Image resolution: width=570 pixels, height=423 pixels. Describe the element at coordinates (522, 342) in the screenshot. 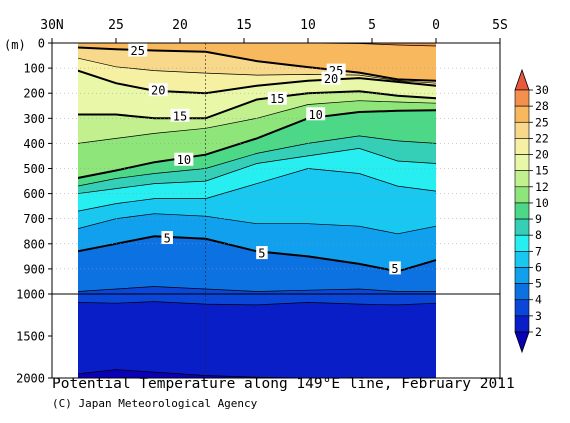

I see `colorbar-bottom-arrow` at that location.